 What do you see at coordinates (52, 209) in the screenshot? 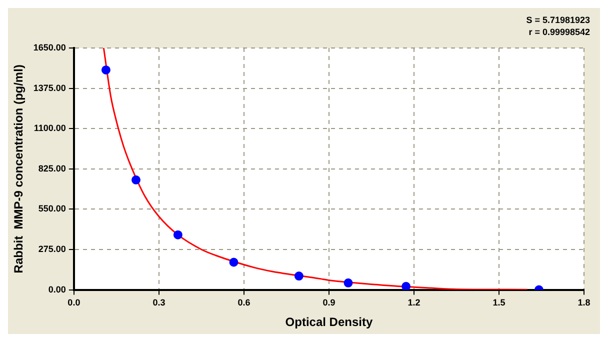
I see `y-tick-label: 550.00` at bounding box center [52, 209].